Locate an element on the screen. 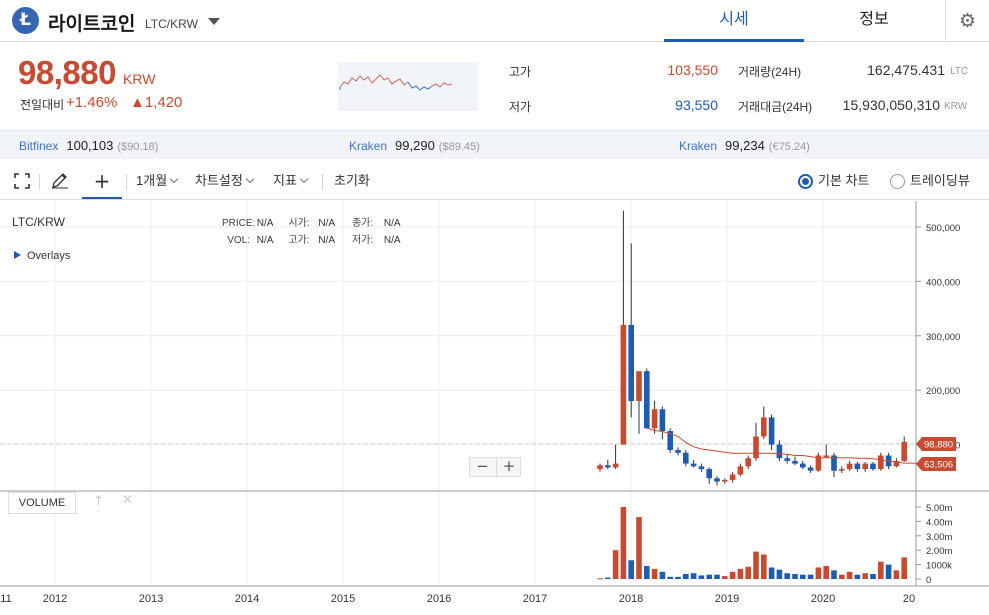 This screenshot has height=615, width=989. chart-toolbar: + 1개월 차트설정 지표 초기화 기본 차트 트레이딩뷰 is located at coordinates (494, 181).